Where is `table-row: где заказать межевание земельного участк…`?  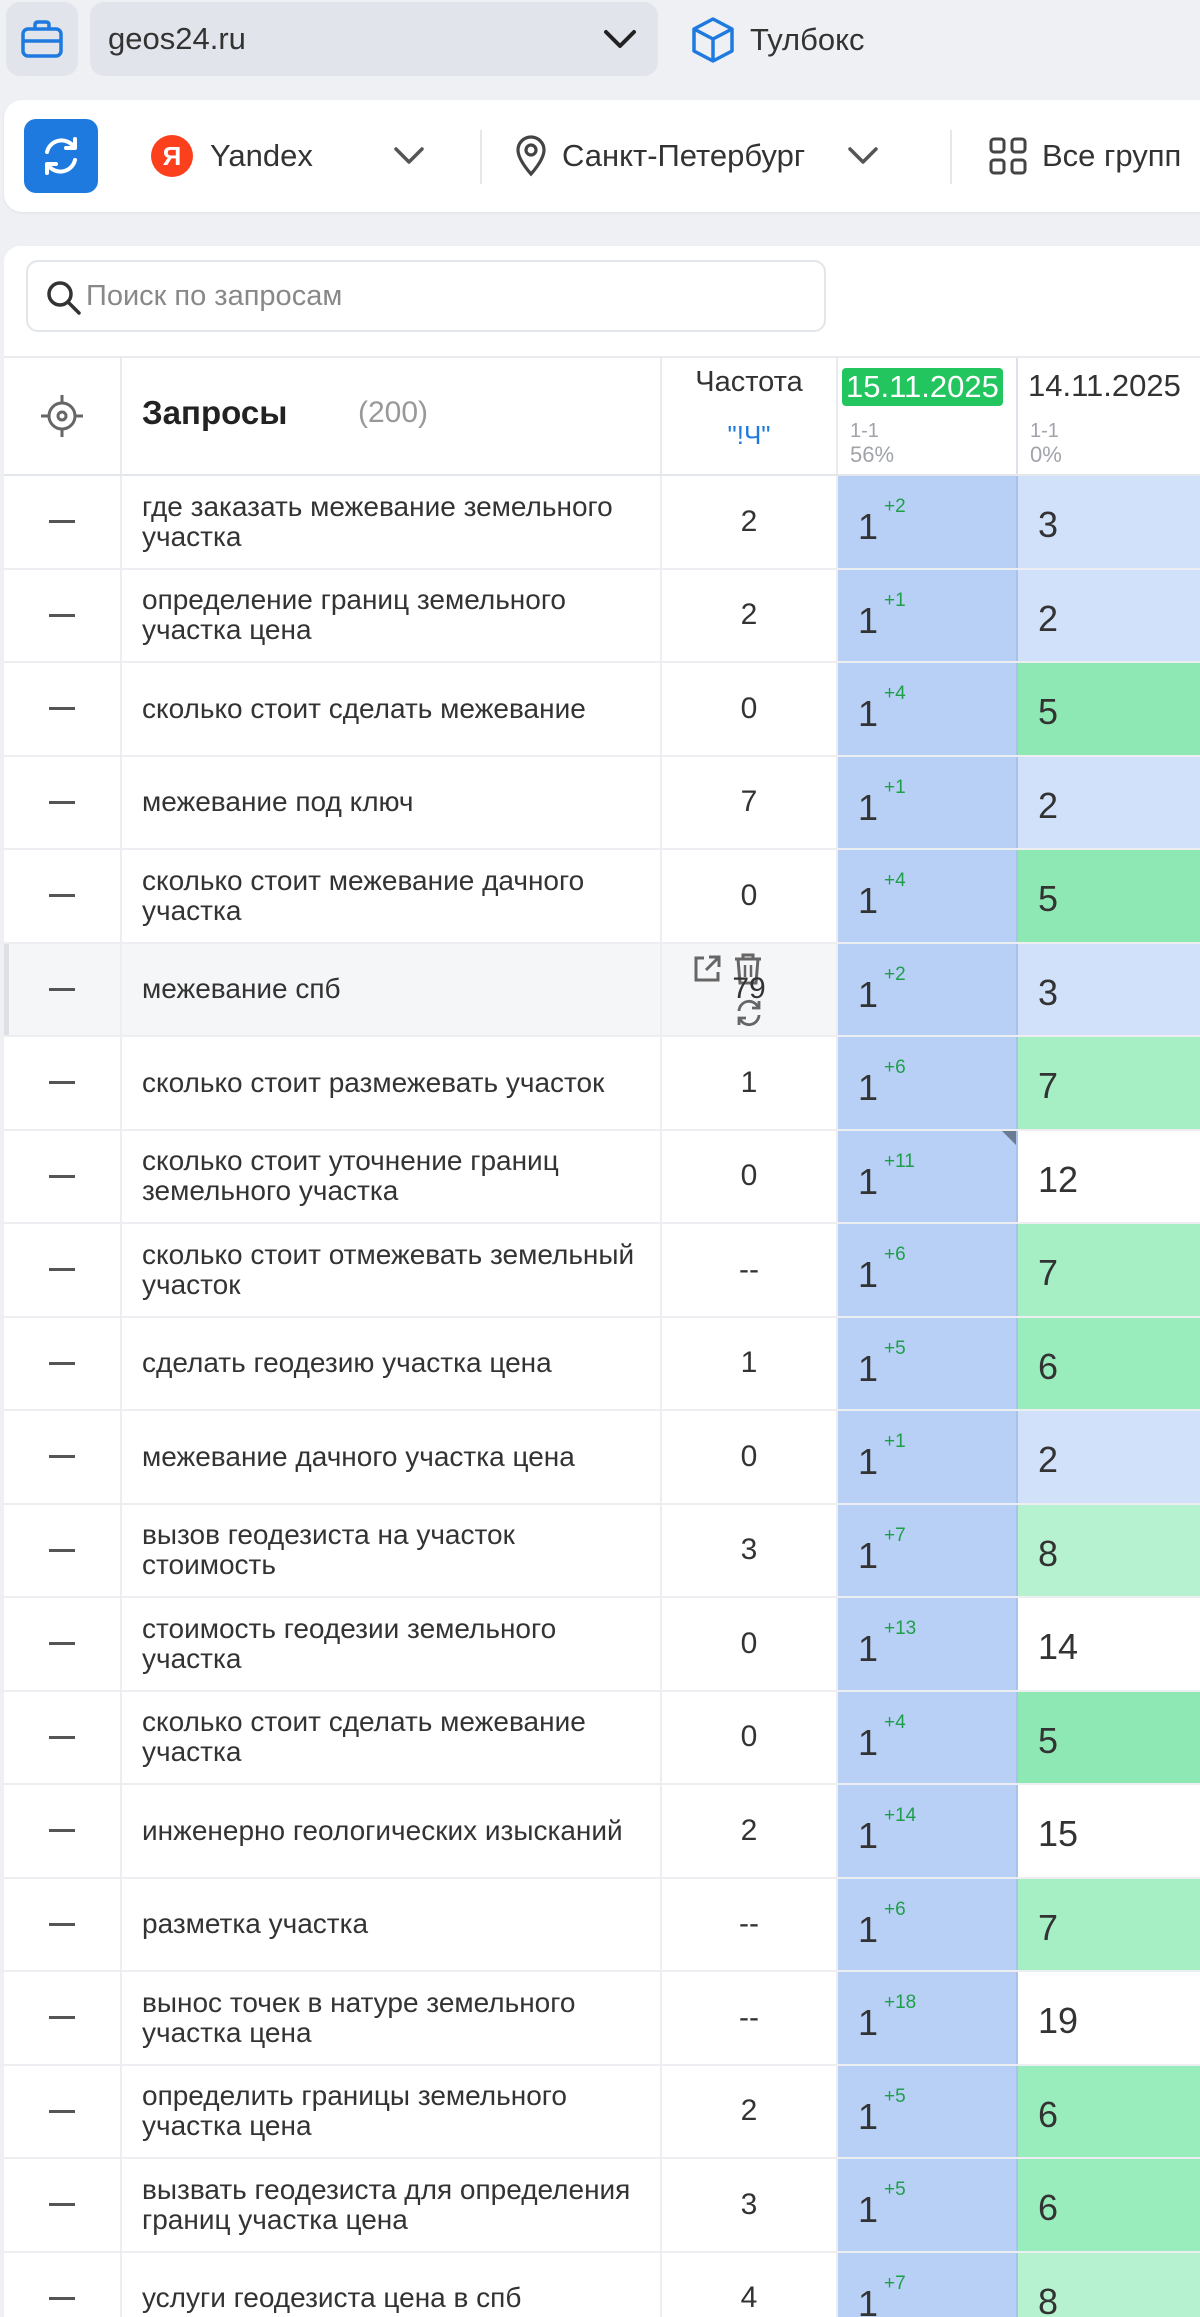 table-row: где заказать межевание земельного участк… is located at coordinates (602, 523).